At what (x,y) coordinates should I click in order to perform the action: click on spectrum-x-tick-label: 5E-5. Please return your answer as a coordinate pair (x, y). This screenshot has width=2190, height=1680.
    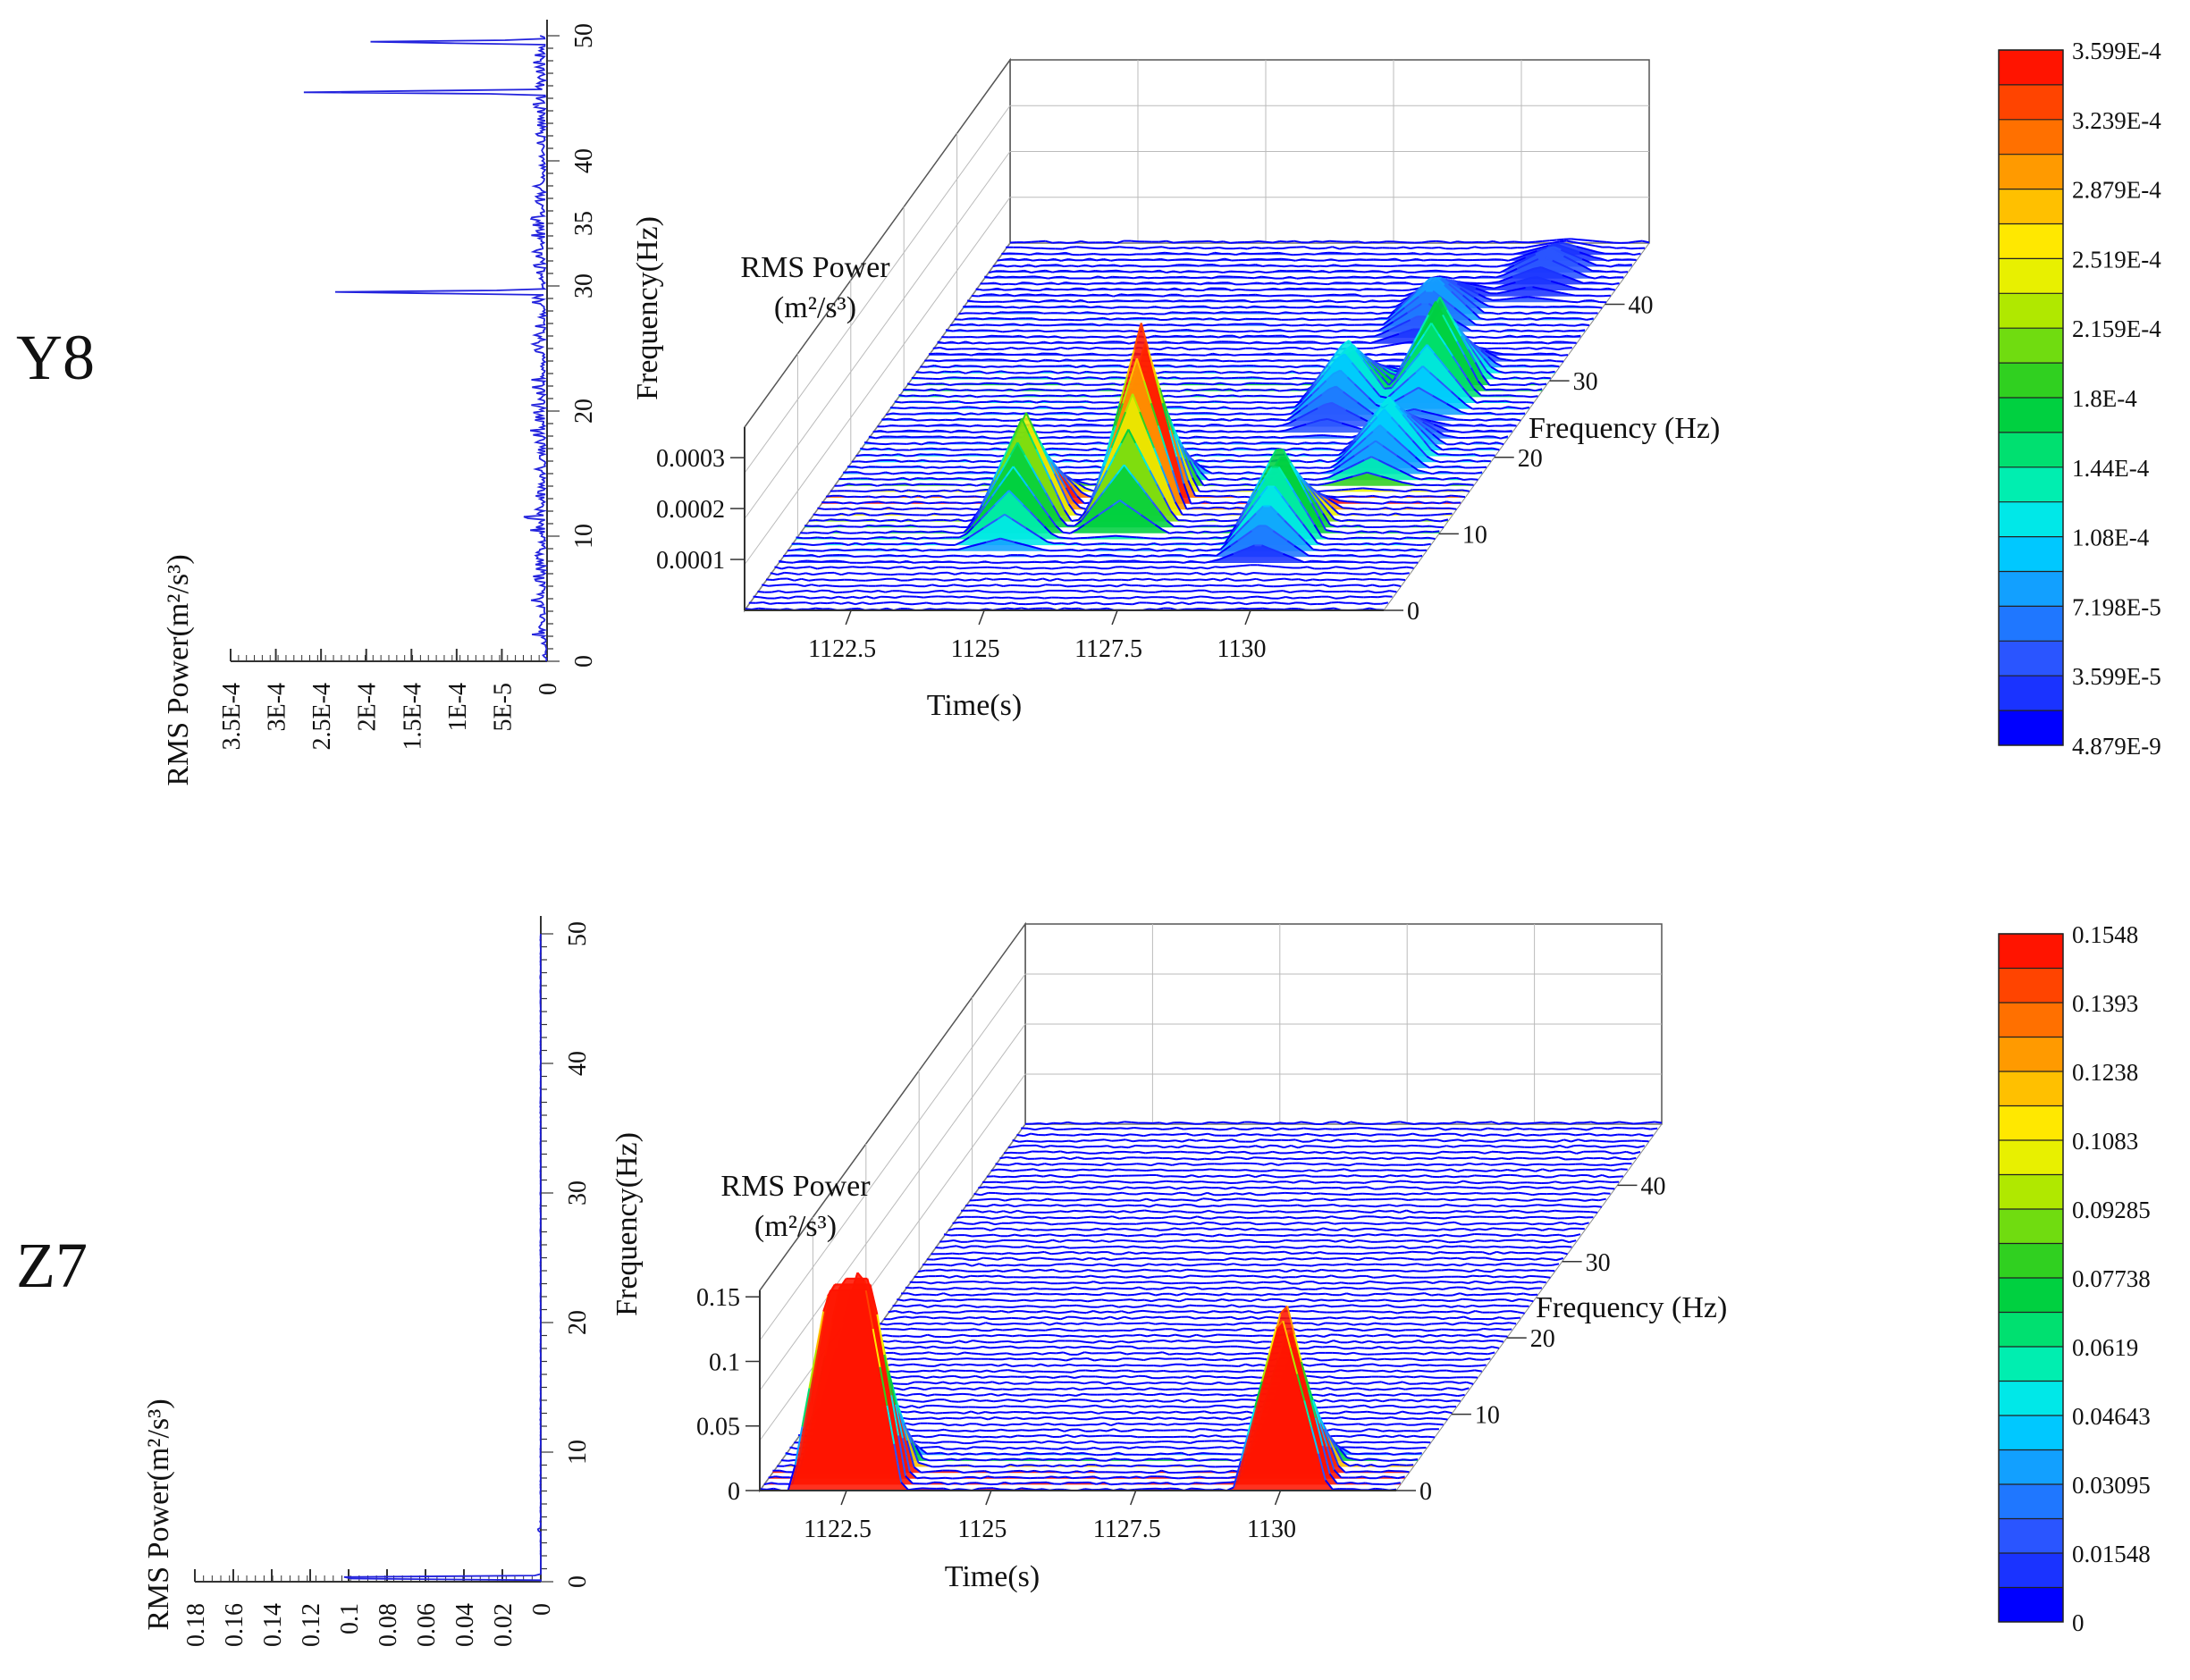
    Looking at the image, I should click on (503, 707).